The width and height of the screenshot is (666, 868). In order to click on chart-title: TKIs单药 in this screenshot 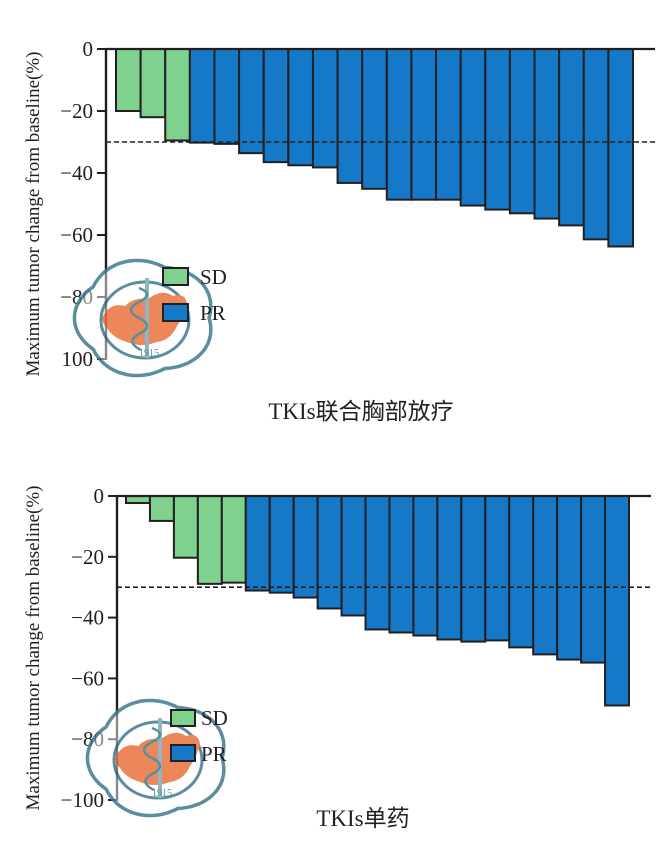, I will do `click(362, 818)`.